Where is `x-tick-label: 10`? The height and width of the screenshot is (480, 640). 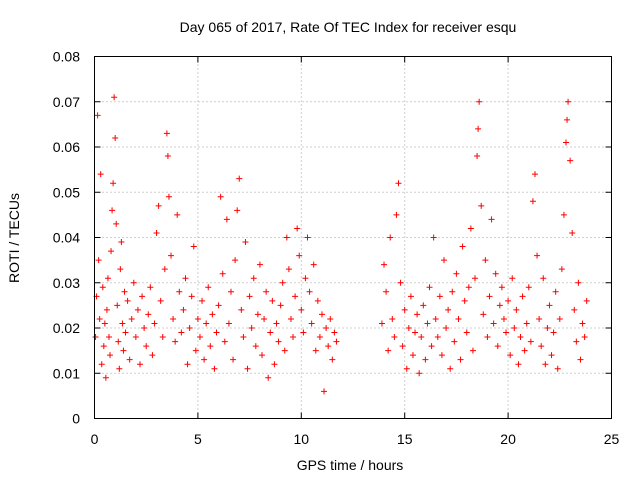 x-tick-label: 10 is located at coordinates (302, 439).